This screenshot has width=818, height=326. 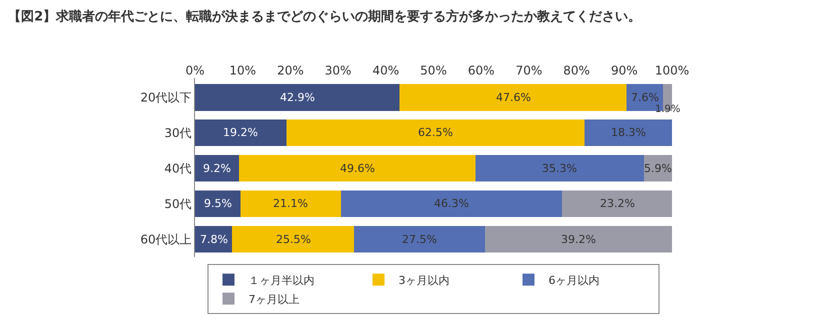 I want to click on data-label: 62.5%, so click(x=435, y=132).